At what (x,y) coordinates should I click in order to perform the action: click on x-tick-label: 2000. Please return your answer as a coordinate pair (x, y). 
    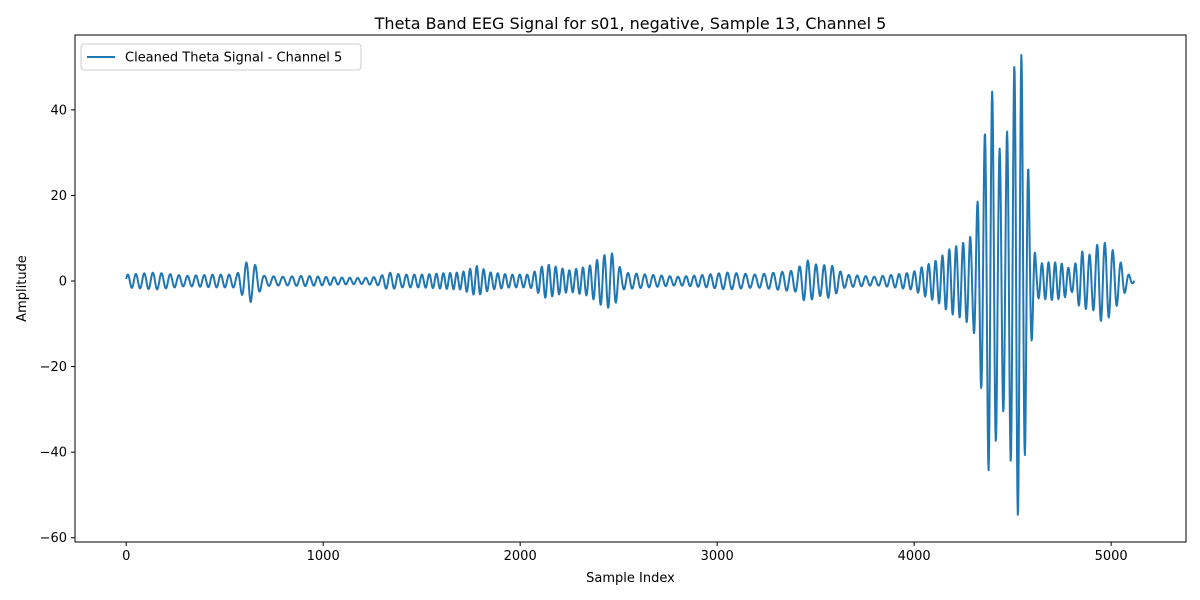
    Looking at the image, I should click on (520, 556).